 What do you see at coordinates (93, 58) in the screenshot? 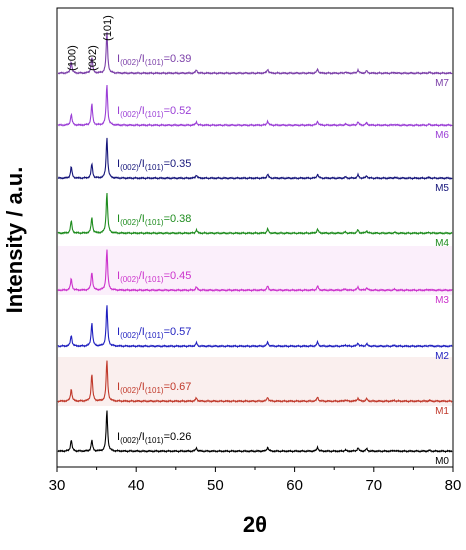
I see `peak-label-1: (002)` at bounding box center [93, 58].